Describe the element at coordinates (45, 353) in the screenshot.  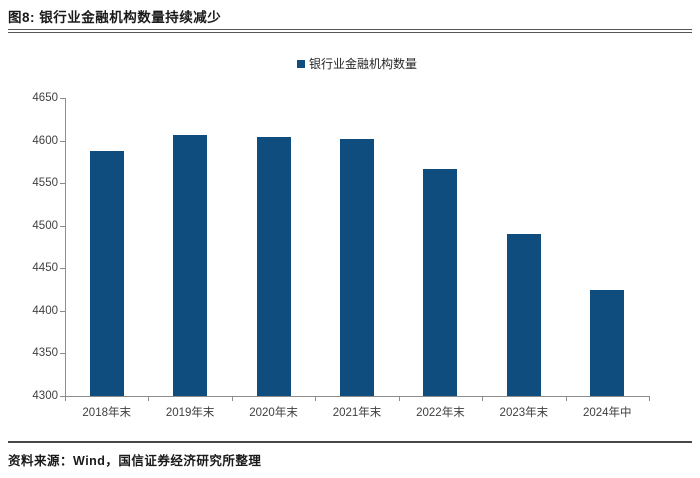
I see `y-tick-label: 4350` at that location.